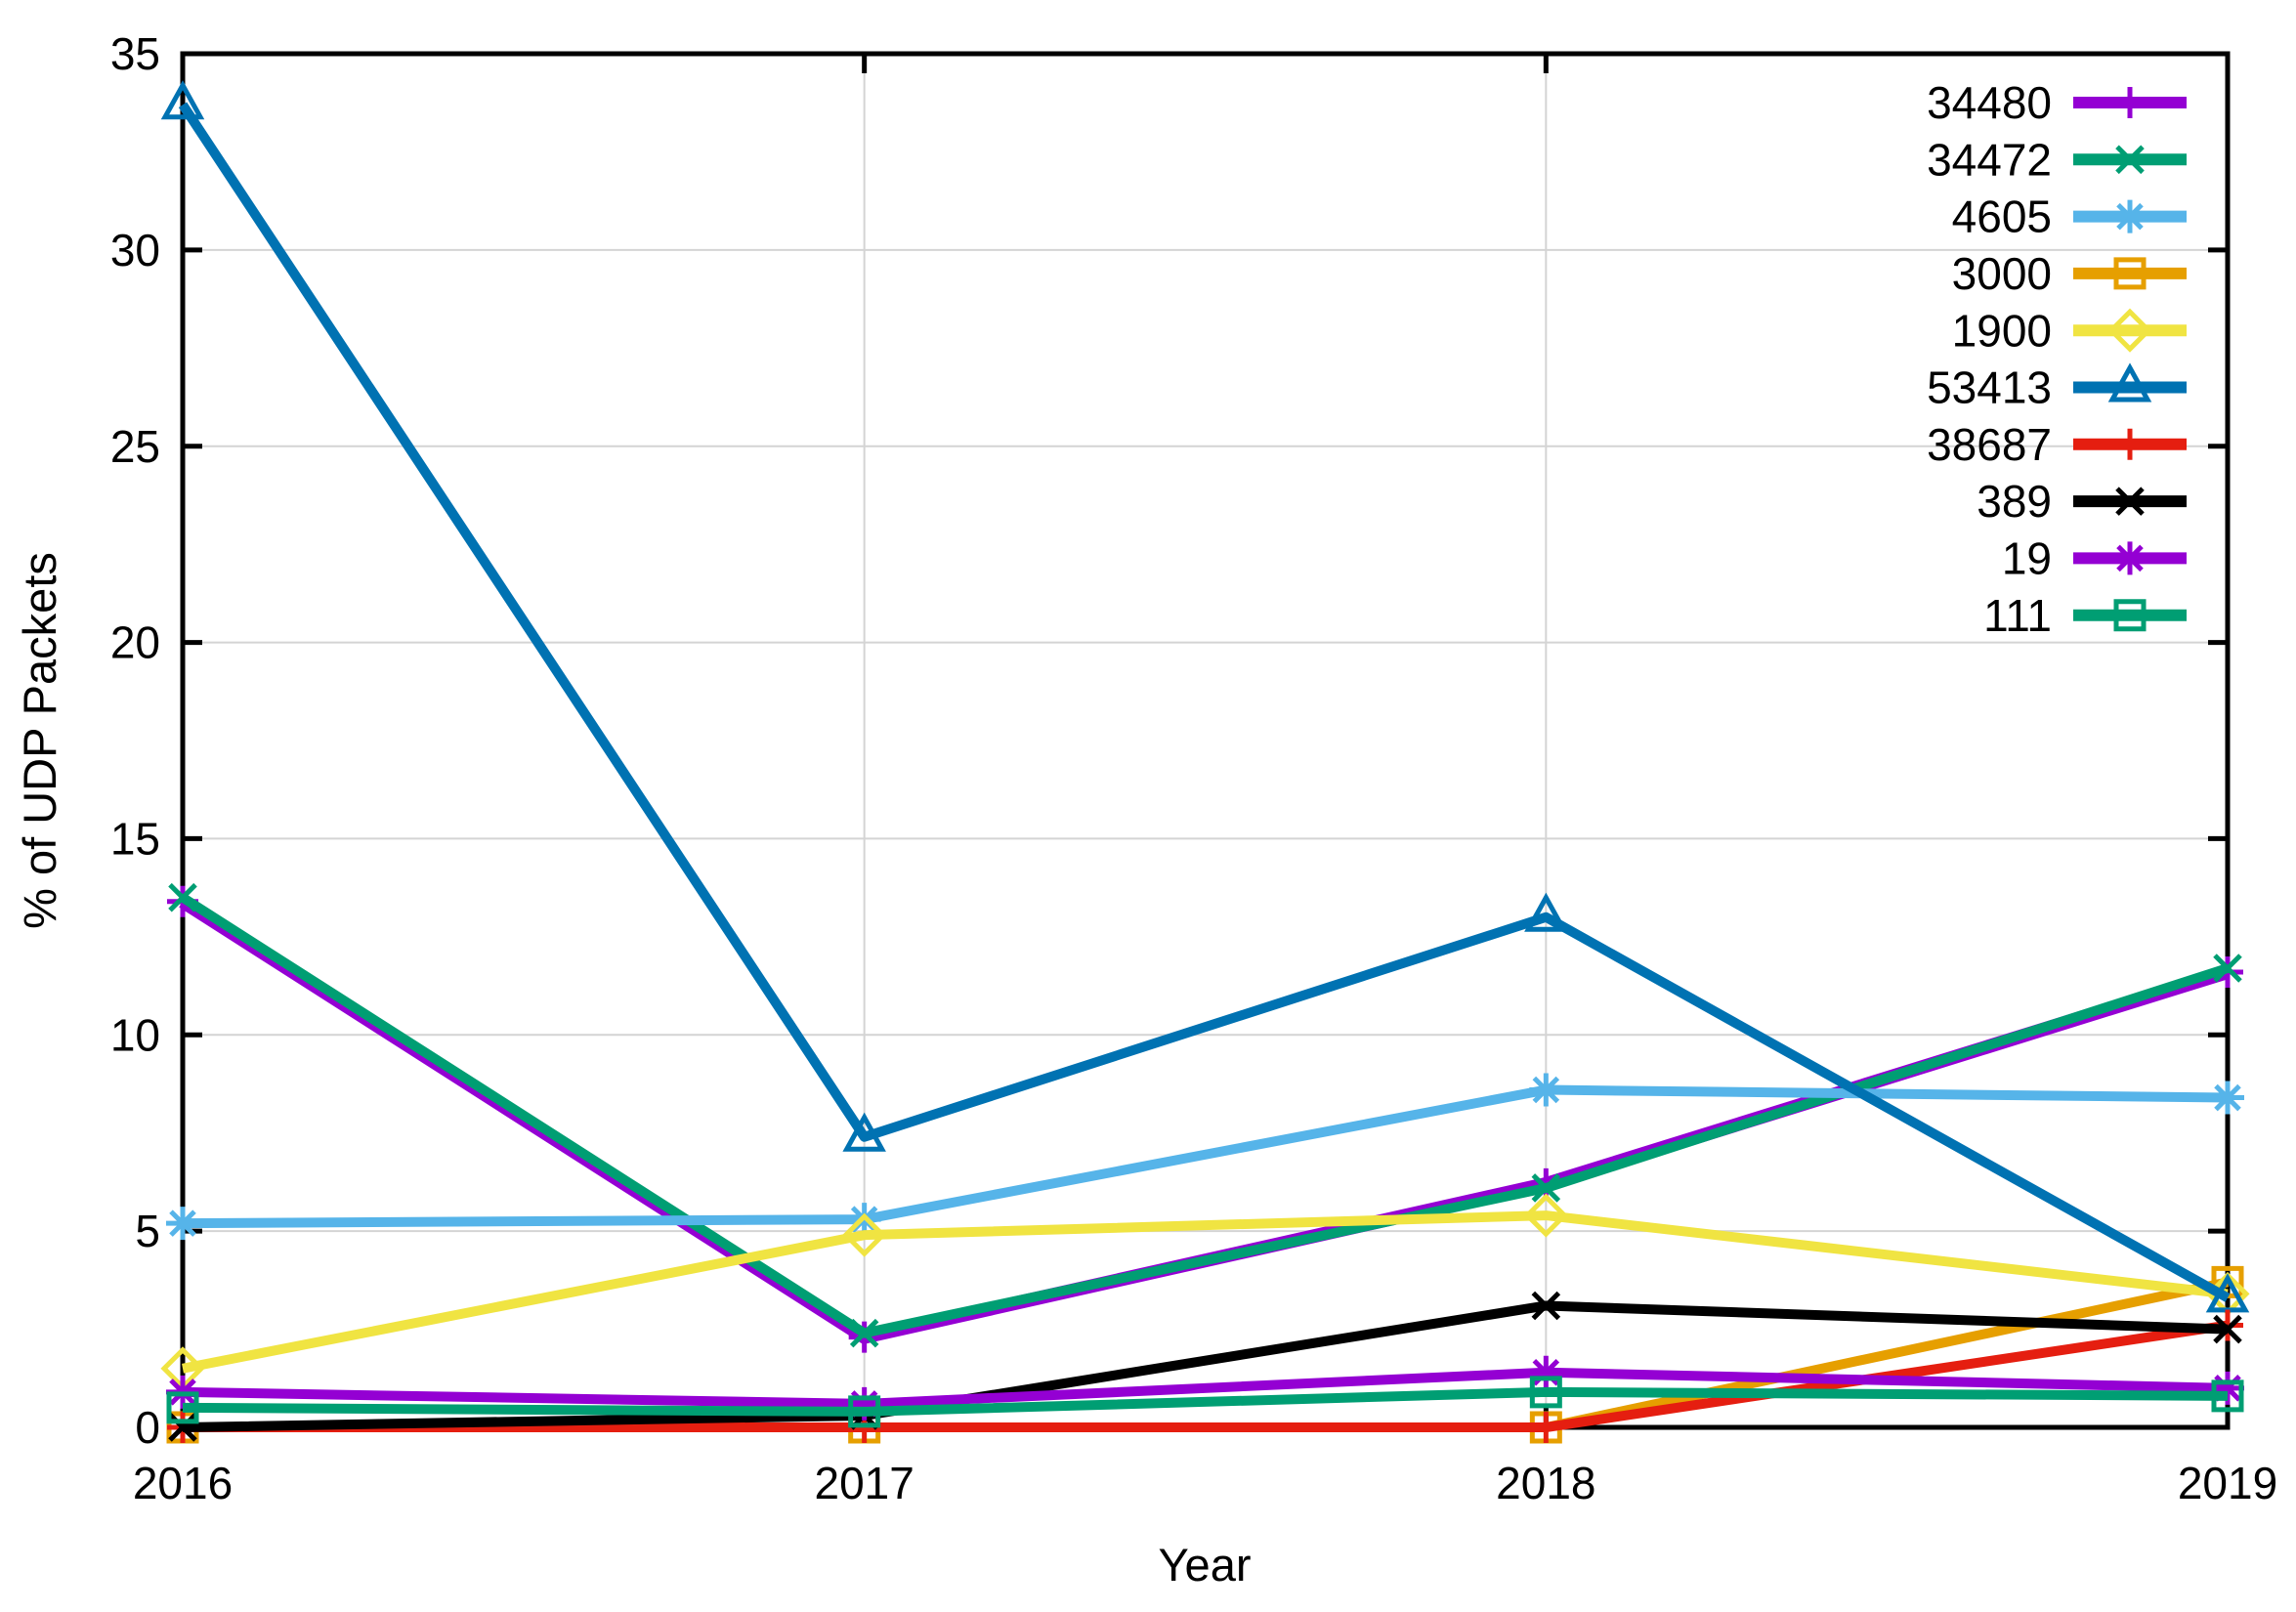  I want to click on y-tick-label: 30, so click(135, 250).